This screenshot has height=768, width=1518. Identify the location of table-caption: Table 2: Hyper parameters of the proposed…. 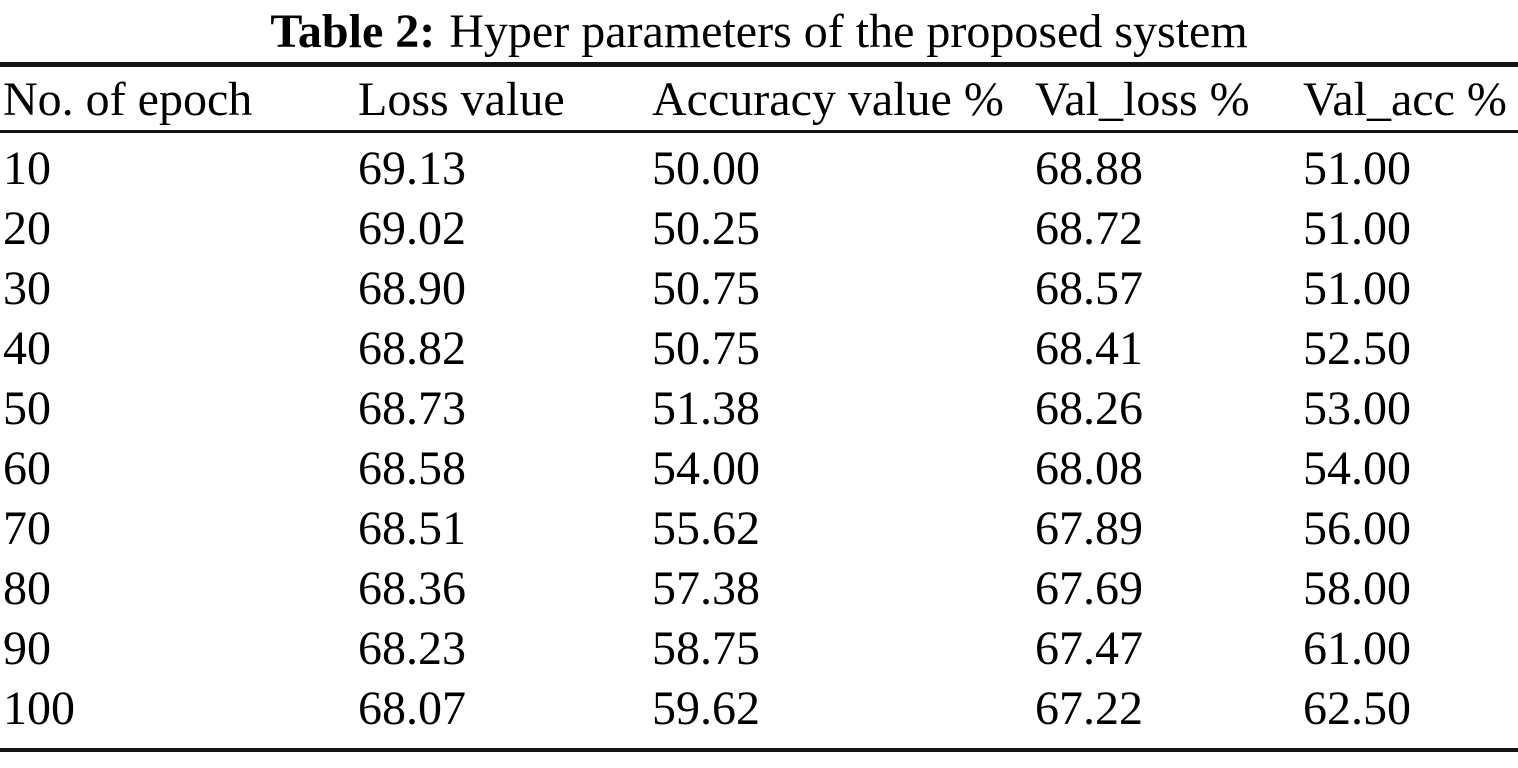
(759, 29).